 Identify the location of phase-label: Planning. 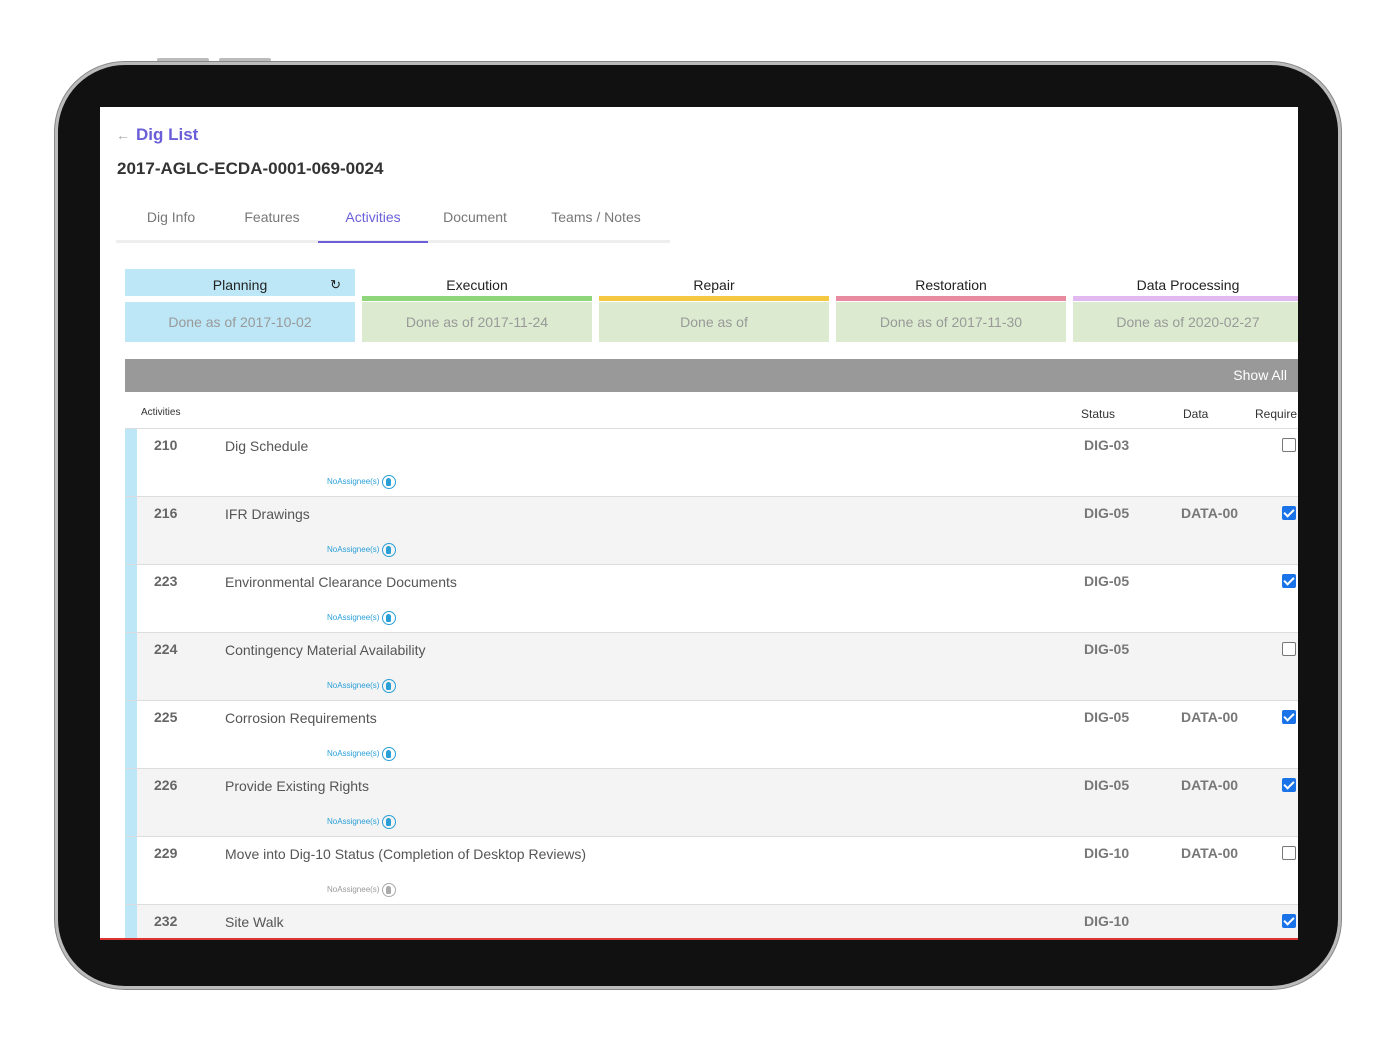
(240, 285).